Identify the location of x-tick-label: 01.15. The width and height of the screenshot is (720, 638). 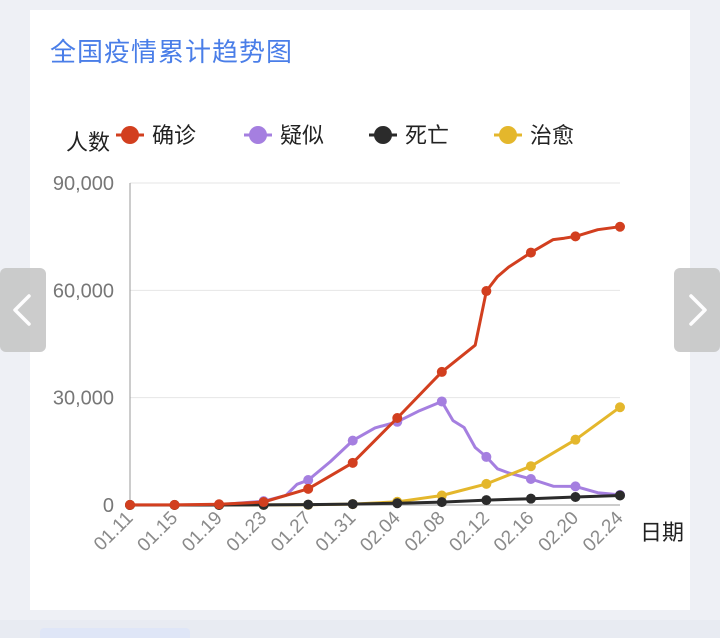
(158, 532).